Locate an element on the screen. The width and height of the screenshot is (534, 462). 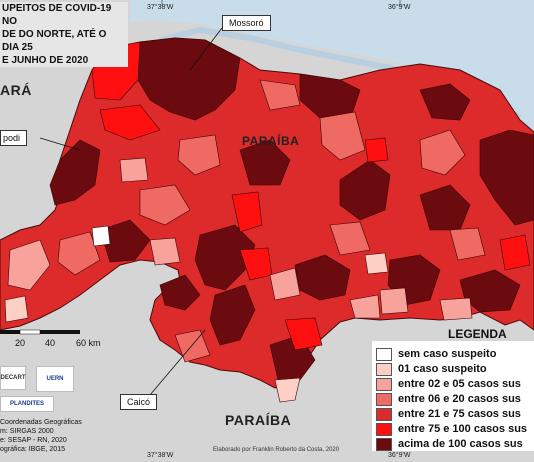
coord-top-right: 36°9'W is located at coordinates (399, 7).